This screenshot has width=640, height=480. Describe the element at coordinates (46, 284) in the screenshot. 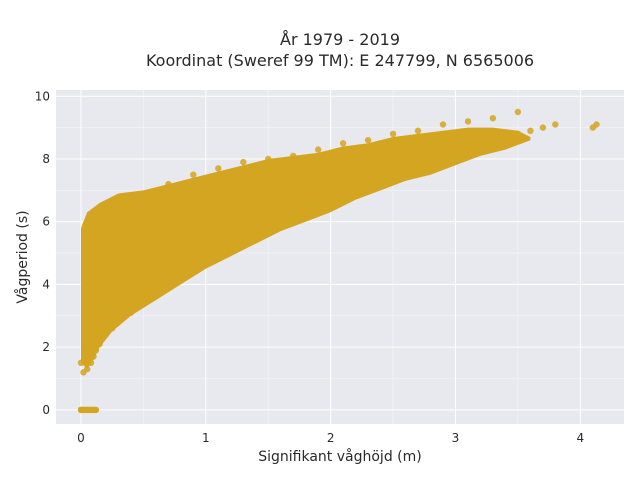

I see `y-tick-label: 4` at that location.